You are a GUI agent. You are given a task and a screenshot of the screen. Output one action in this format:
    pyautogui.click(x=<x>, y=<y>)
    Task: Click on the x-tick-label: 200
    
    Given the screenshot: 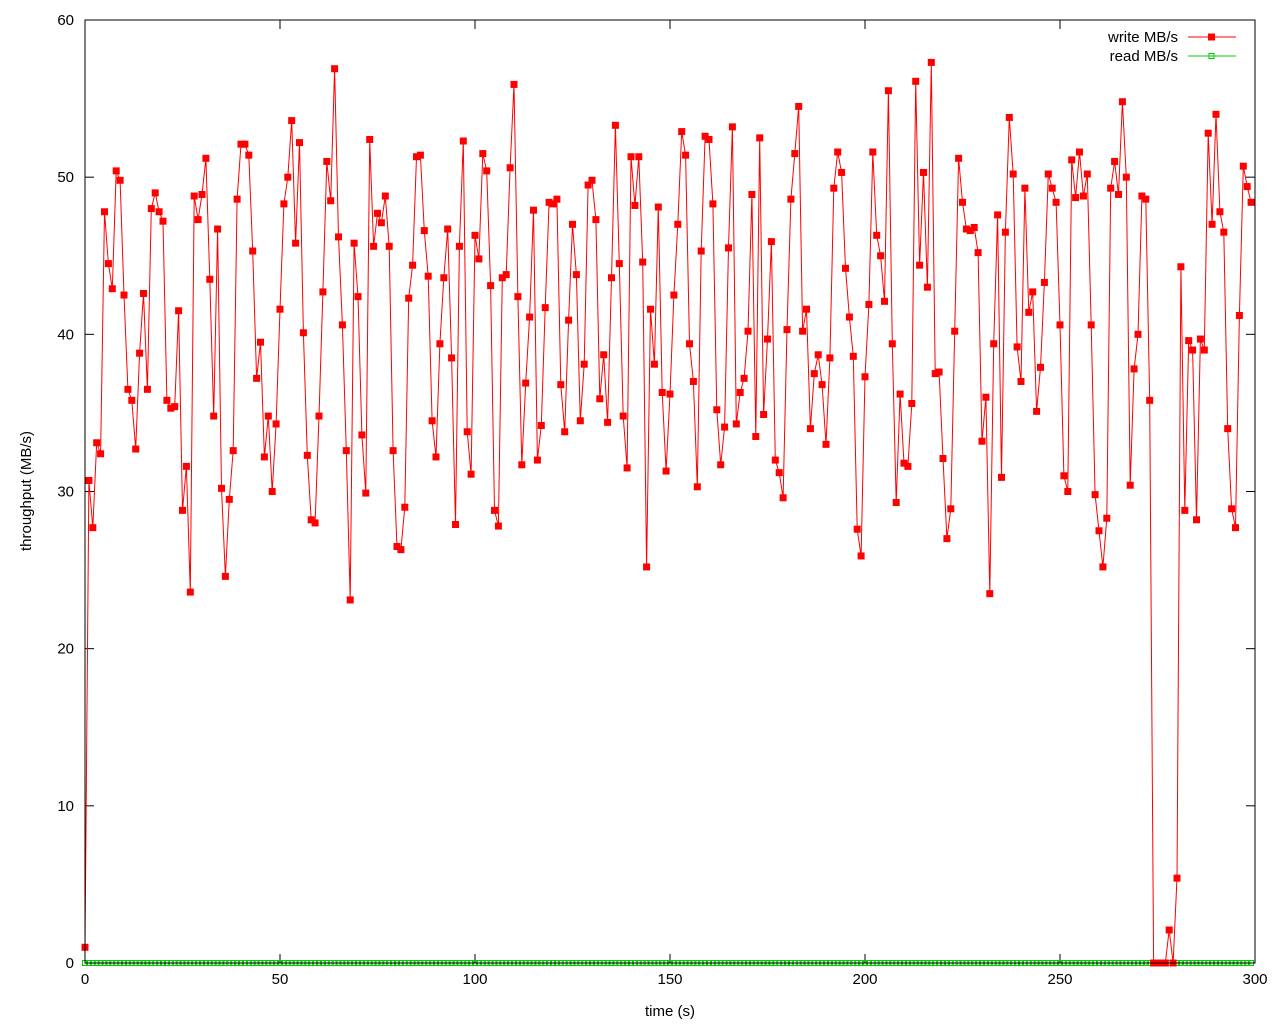 What is the action you would take?
    pyautogui.click(x=864, y=979)
    